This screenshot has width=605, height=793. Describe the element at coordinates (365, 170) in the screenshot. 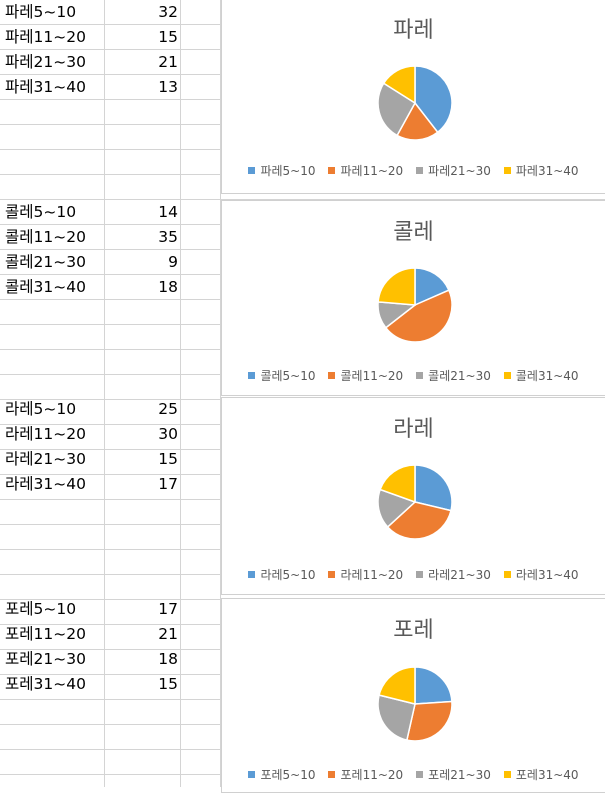

I see `legend-item: 파레11~20` at that location.